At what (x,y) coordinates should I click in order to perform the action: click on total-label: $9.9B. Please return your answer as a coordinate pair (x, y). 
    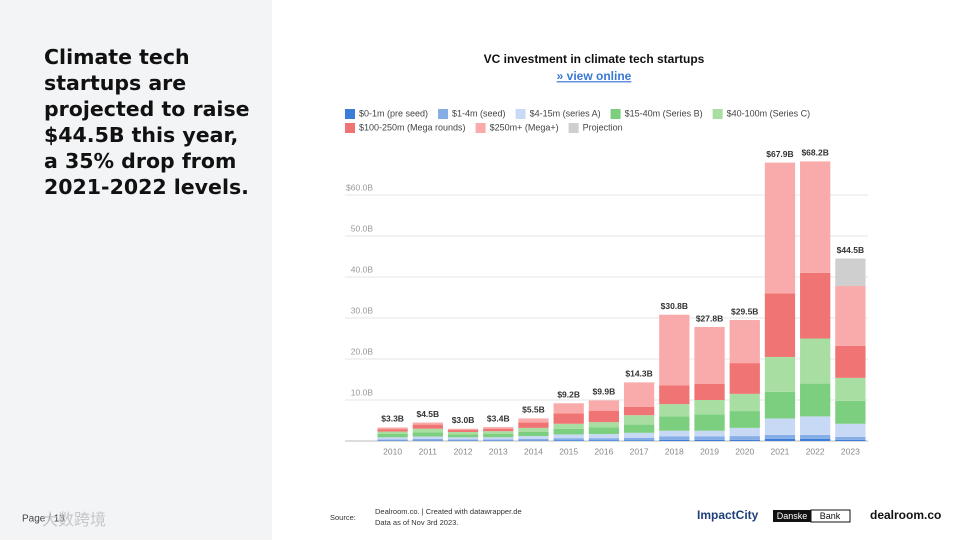
    Looking at the image, I should click on (604, 392).